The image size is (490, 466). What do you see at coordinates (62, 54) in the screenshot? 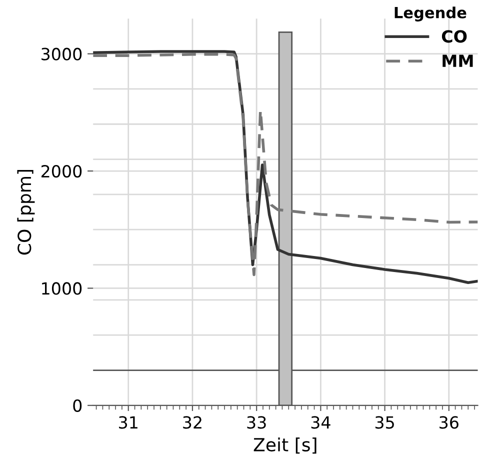
I see `y-tick-label: 3000` at bounding box center [62, 54].